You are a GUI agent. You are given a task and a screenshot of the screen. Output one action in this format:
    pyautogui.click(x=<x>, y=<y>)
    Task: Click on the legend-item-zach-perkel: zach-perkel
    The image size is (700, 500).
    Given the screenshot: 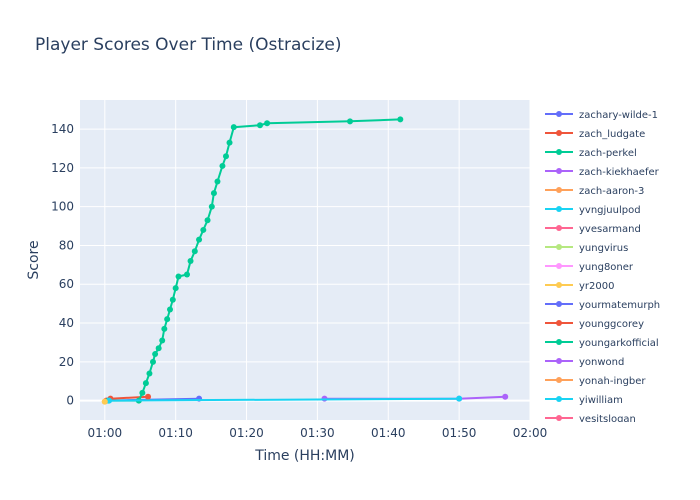 What is the action you would take?
    pyautogui.click(x=591, y=153)
    